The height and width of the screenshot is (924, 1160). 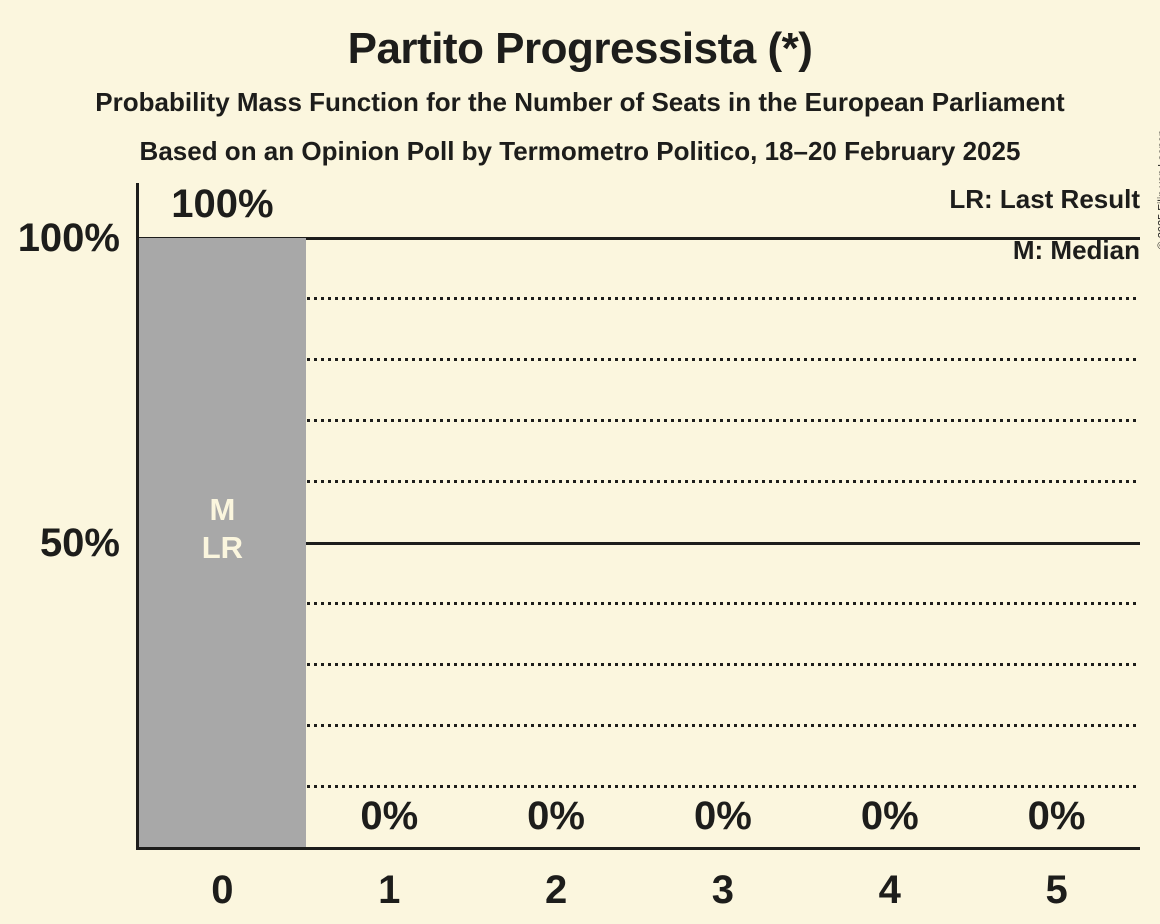 I want to click on bar-value-label-3: 0%, so click(x=723, y=816).